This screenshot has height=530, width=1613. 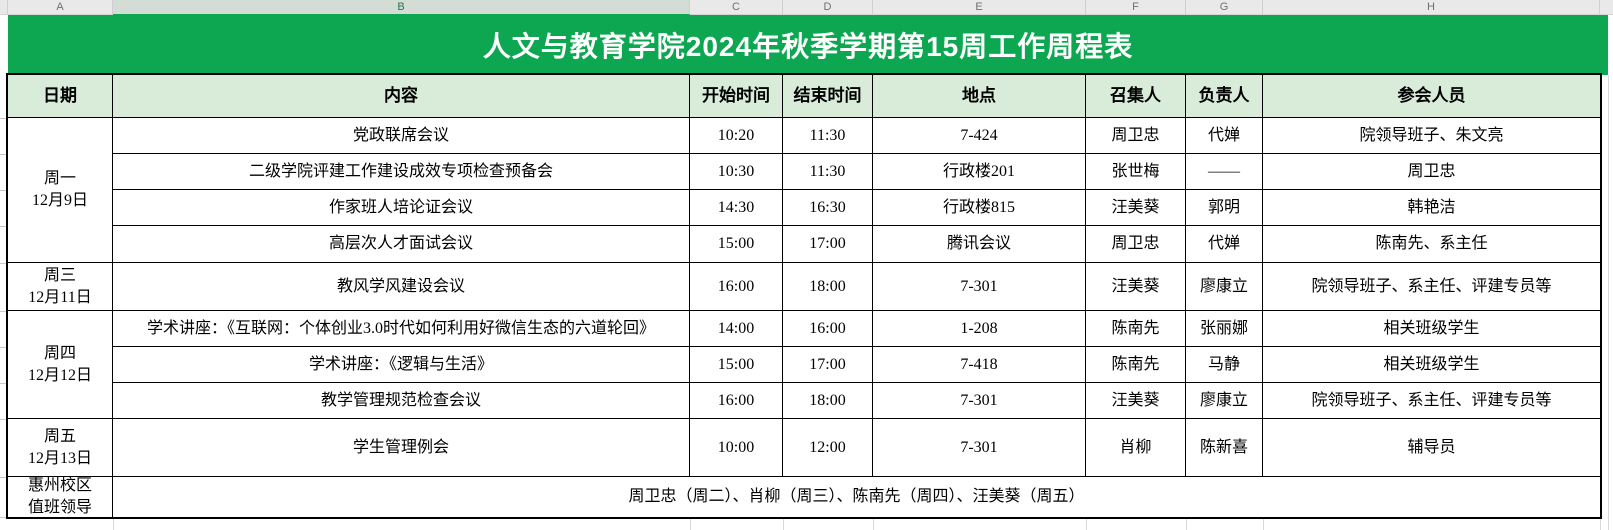 What do you see at coordinates (4, 7) in the screenshot?
I see `row-header-corner` at bounding box center [4, 7].